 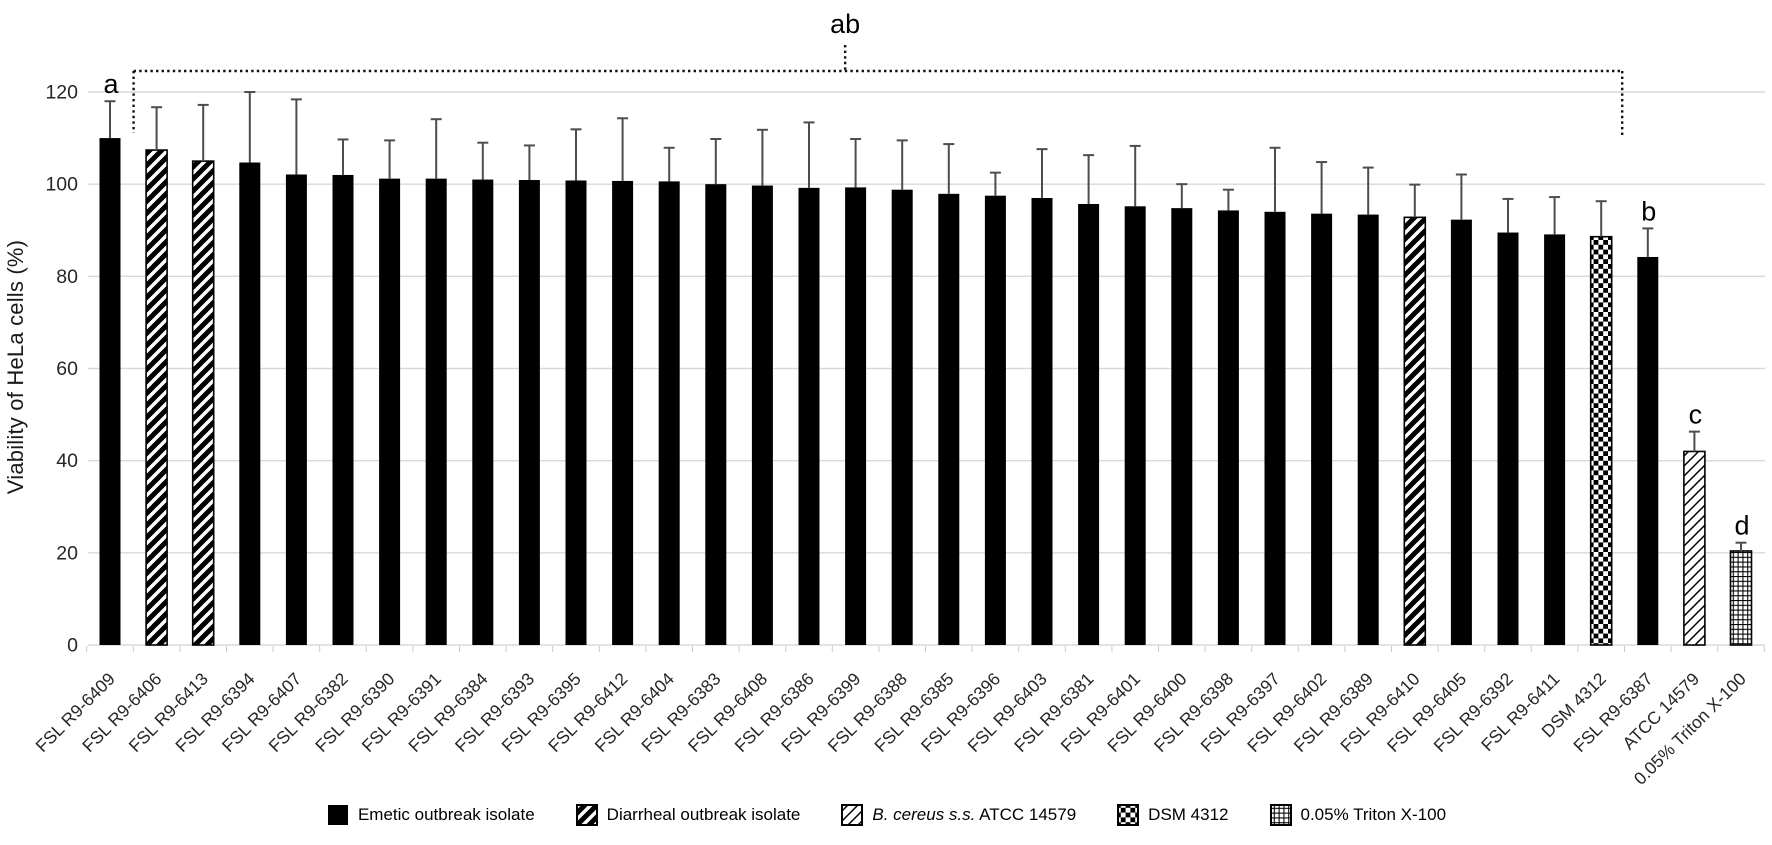 What do you see at coordinates (67, 461) in the screenshot?
I see `y-tick-label: 40` at bounding box center [67, 461].